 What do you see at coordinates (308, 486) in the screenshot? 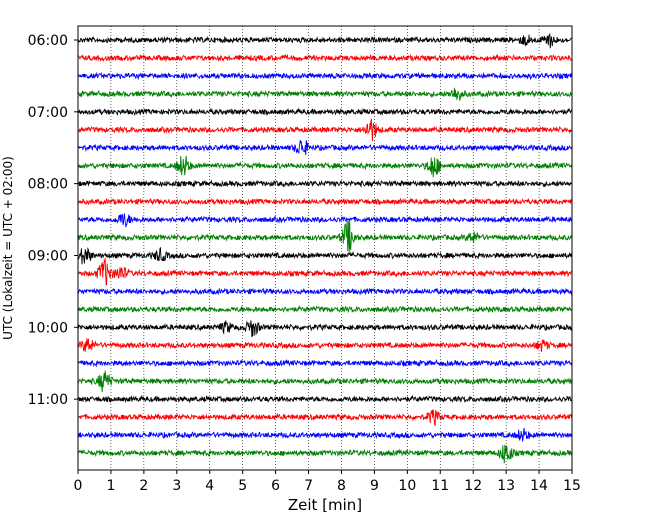
I see `x-tick-label: 7` at bounding box center [308, 486].